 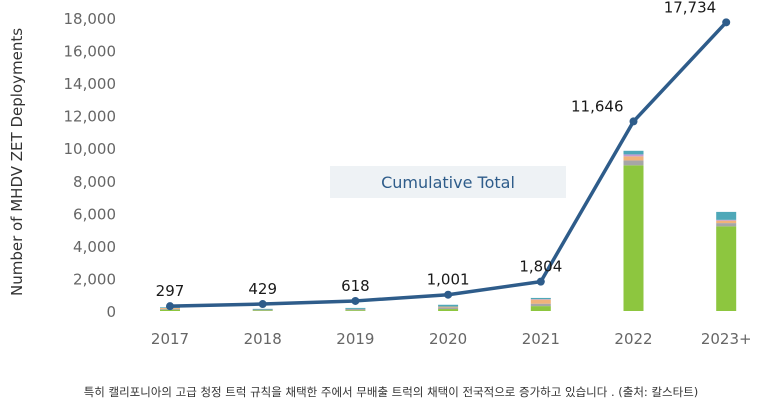 What do you see at coordinates (94, 182) in the screenshot?
I see `y-tick-label: 8,000` at bounding box center [94, 182].